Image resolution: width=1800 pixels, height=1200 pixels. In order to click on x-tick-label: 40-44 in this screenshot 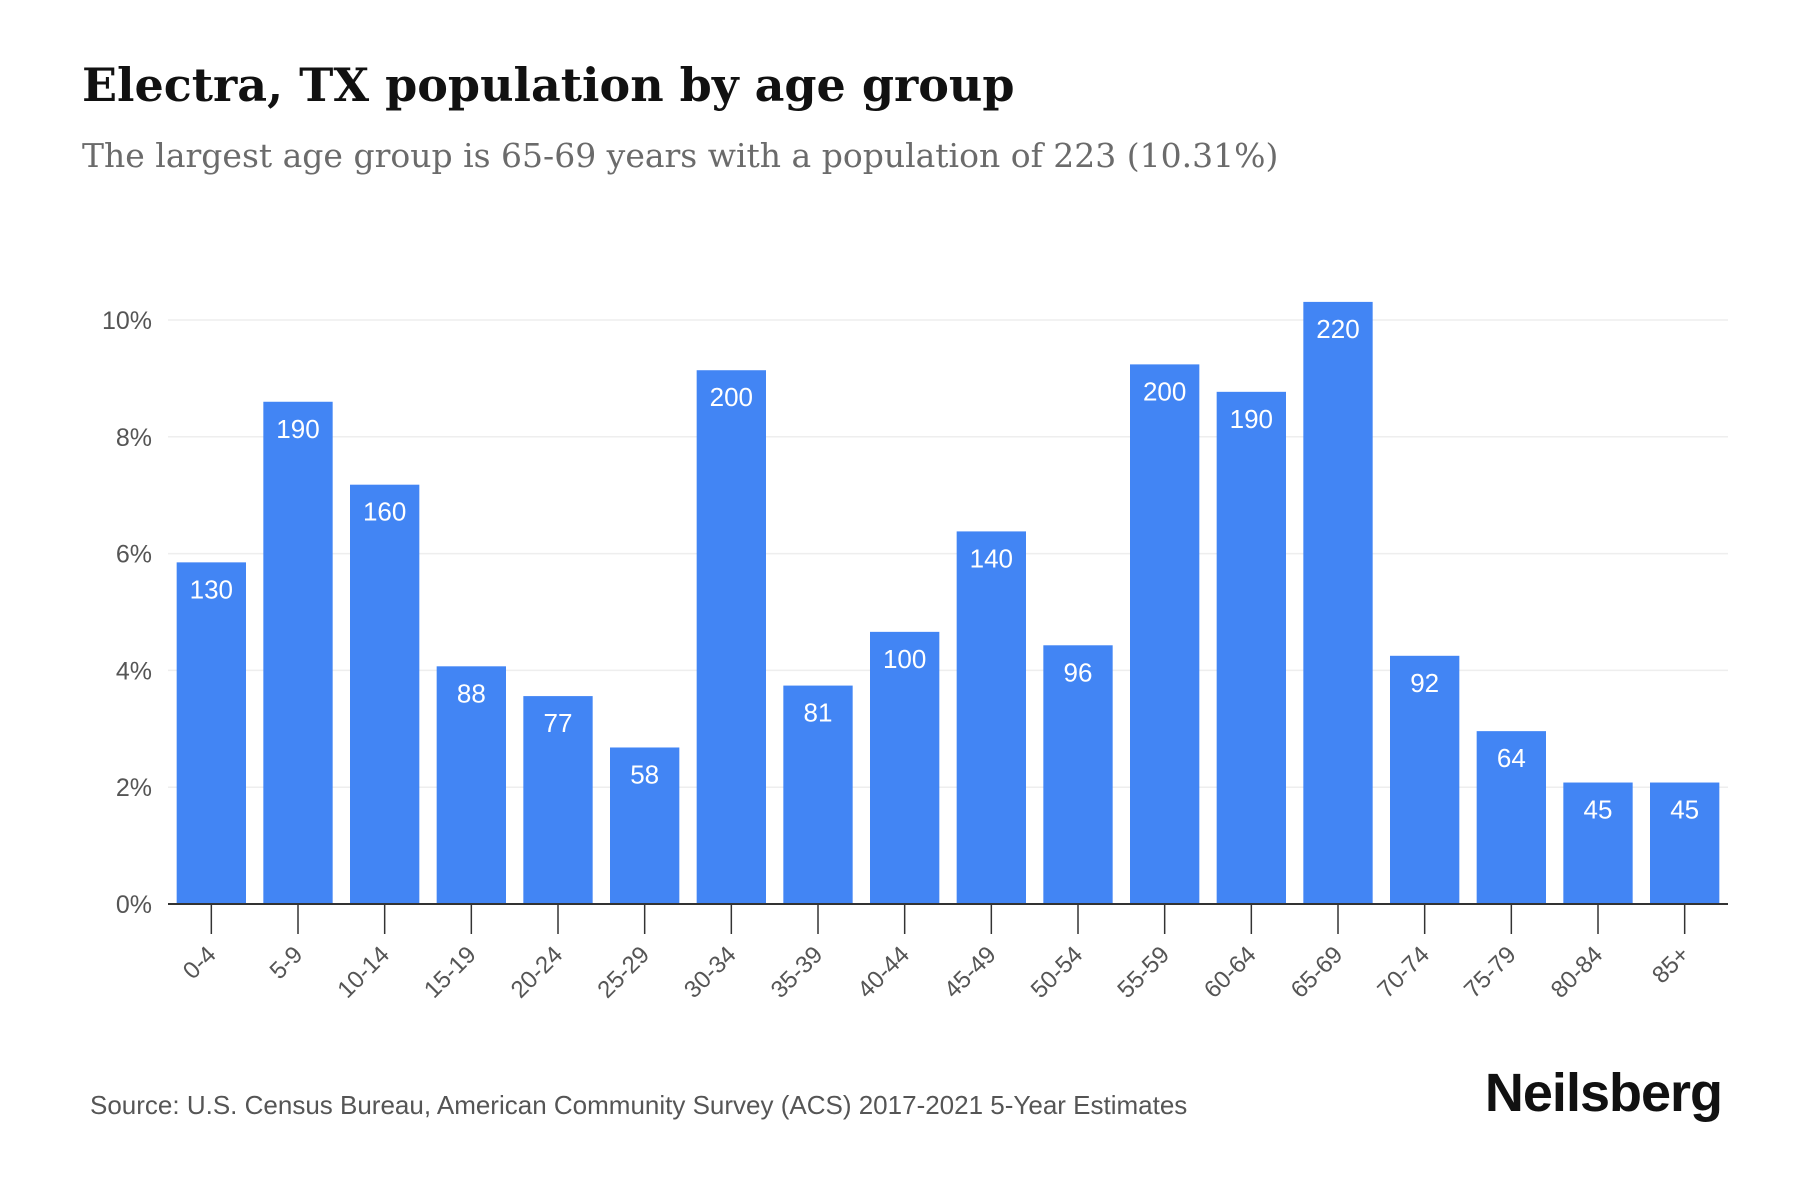, I will do `click(883, 972)`.